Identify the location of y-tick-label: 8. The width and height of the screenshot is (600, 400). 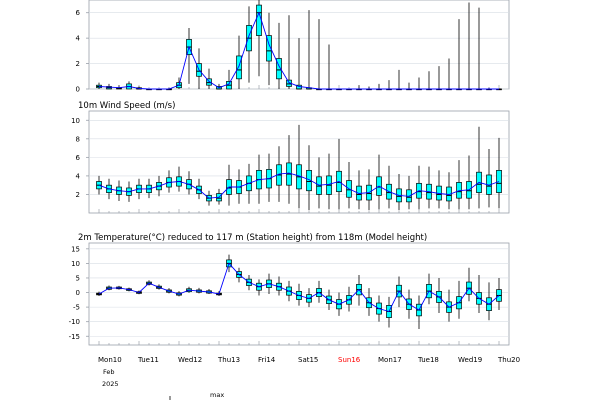
(78, 139).